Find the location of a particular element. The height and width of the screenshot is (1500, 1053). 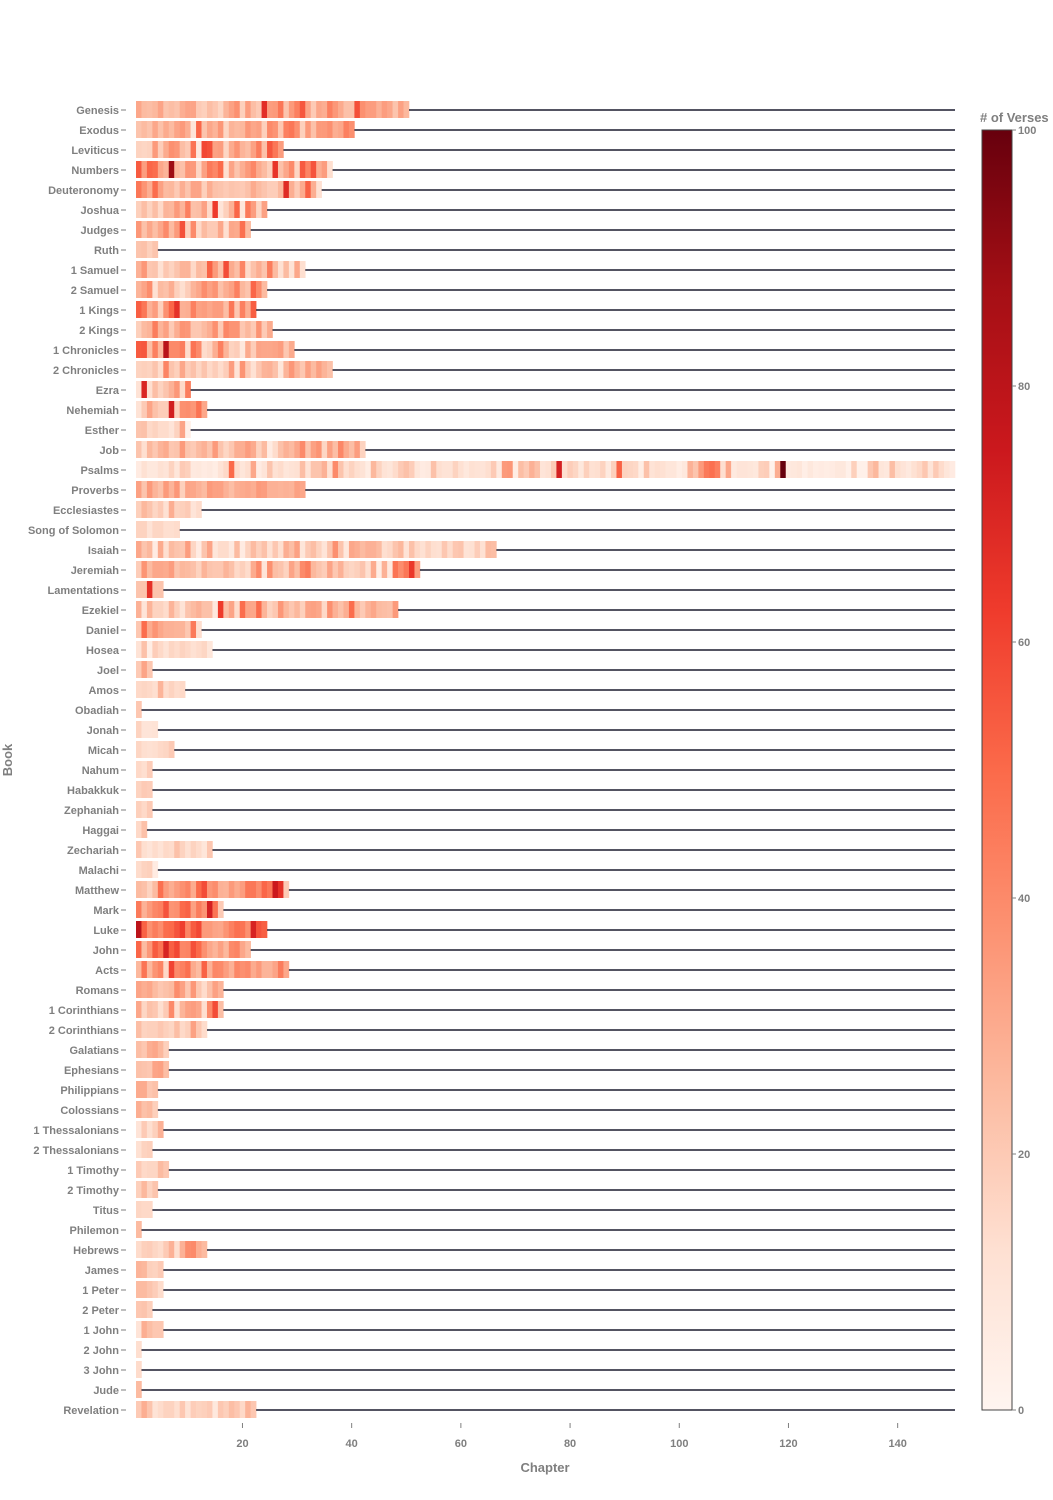

y-tick-label: Ephesians is located at coordinates (91, 1071).